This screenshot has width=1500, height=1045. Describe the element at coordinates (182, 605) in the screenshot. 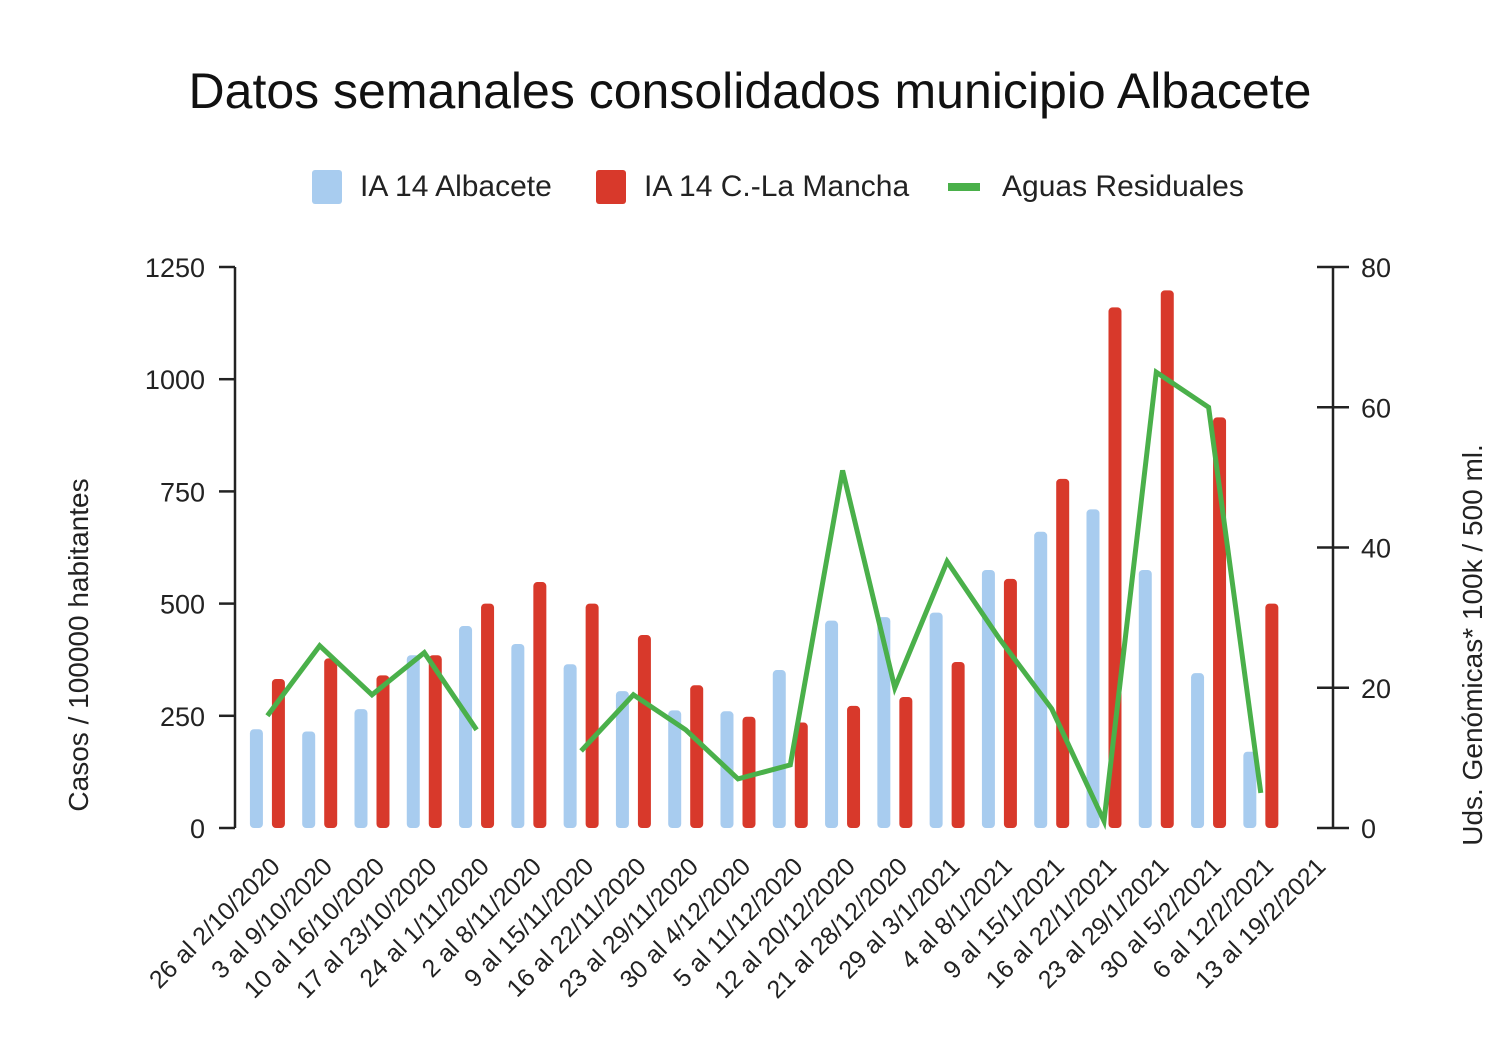

I see `y-left-tick-label: 500` at that location.